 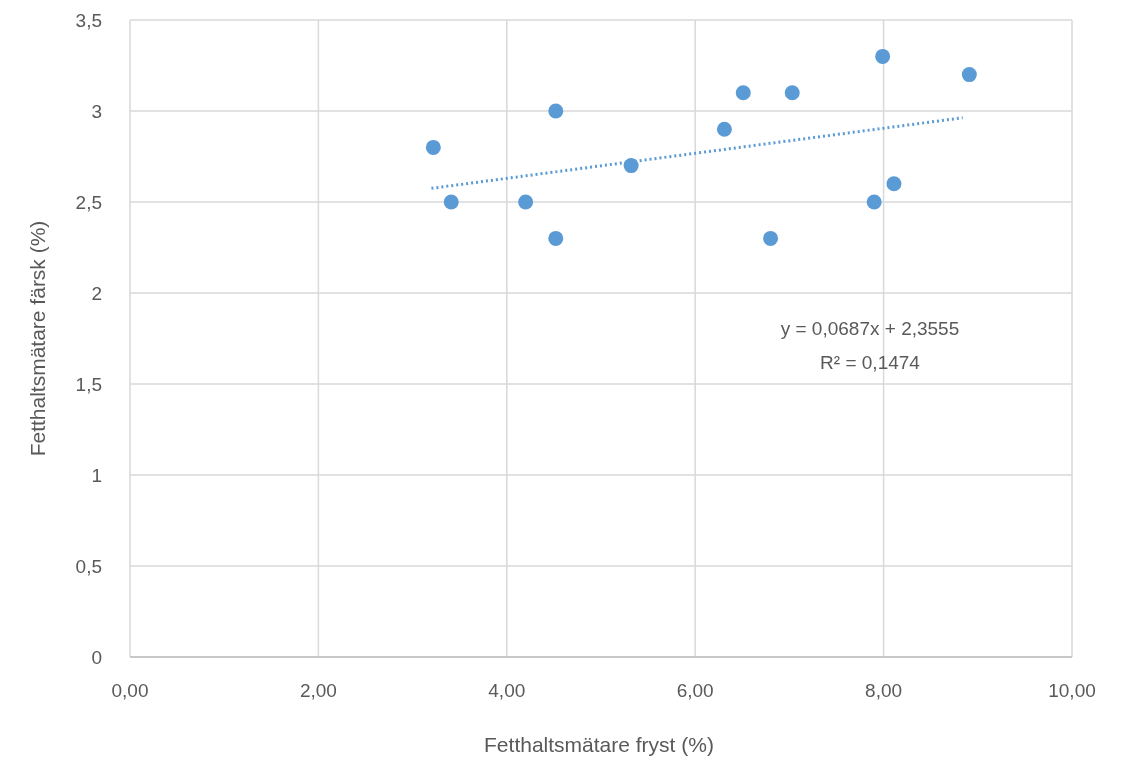 What do you see at coordinates (130, 690) in the screenshot?
I see `x-tick-label: 0,00` at bounding box center [130, 690].